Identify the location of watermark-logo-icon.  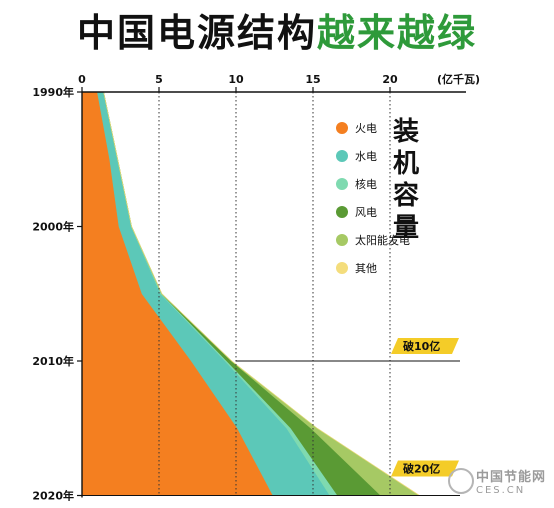
(460, 481).